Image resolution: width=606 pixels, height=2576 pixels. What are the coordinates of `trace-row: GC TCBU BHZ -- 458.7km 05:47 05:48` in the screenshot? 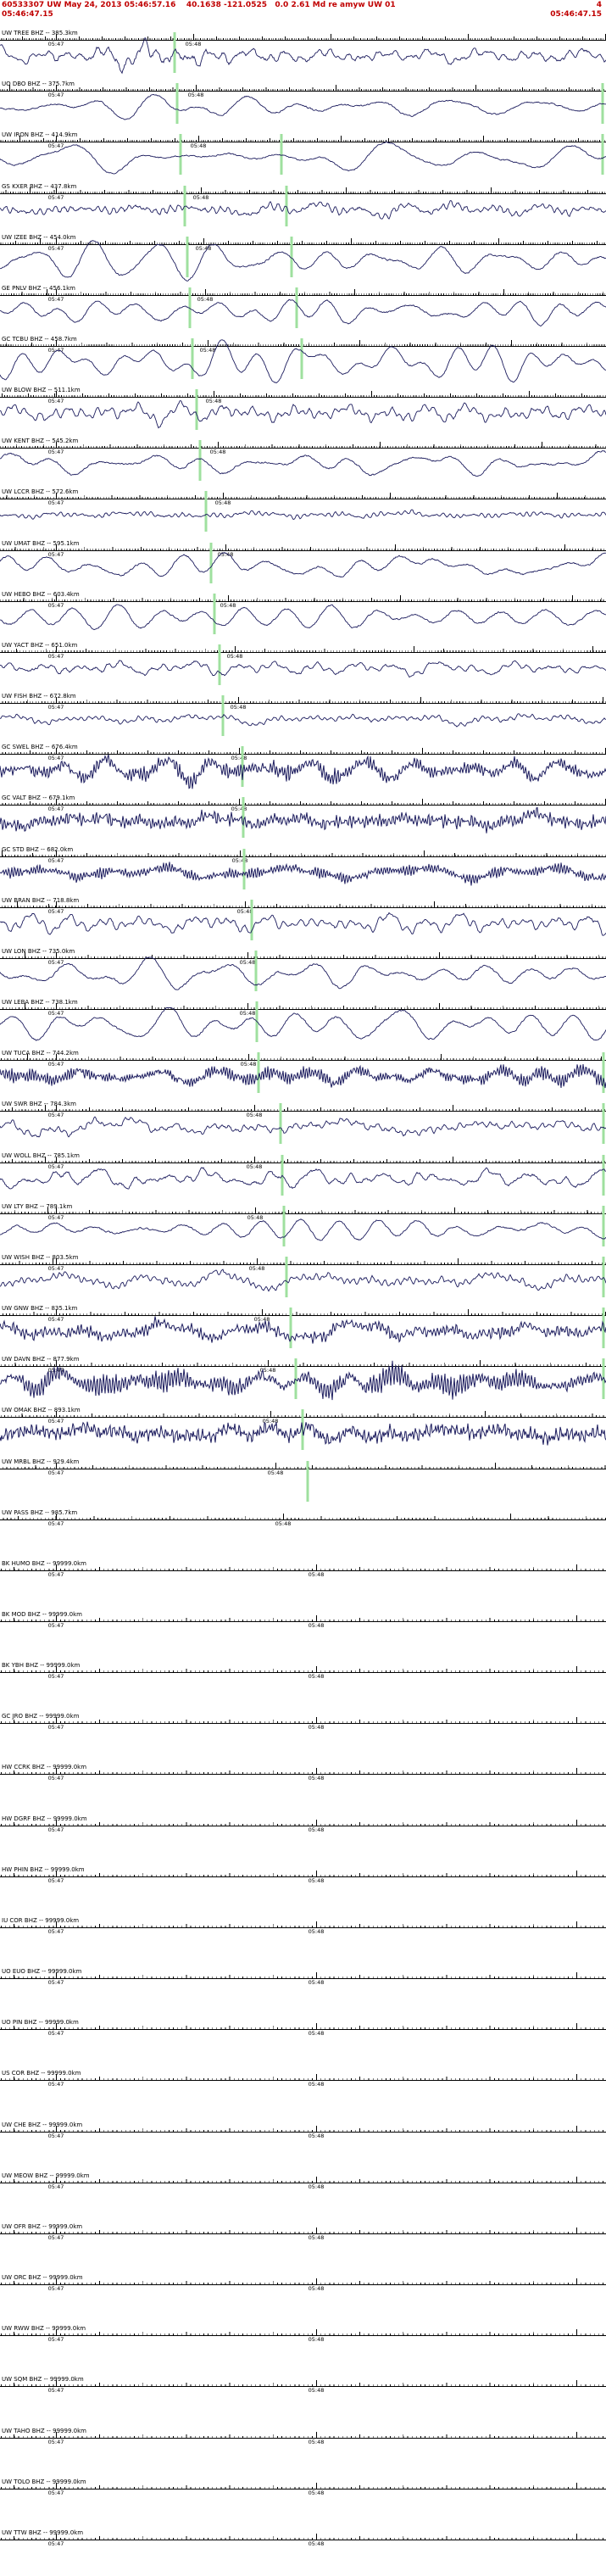 It's located at (303, 358).